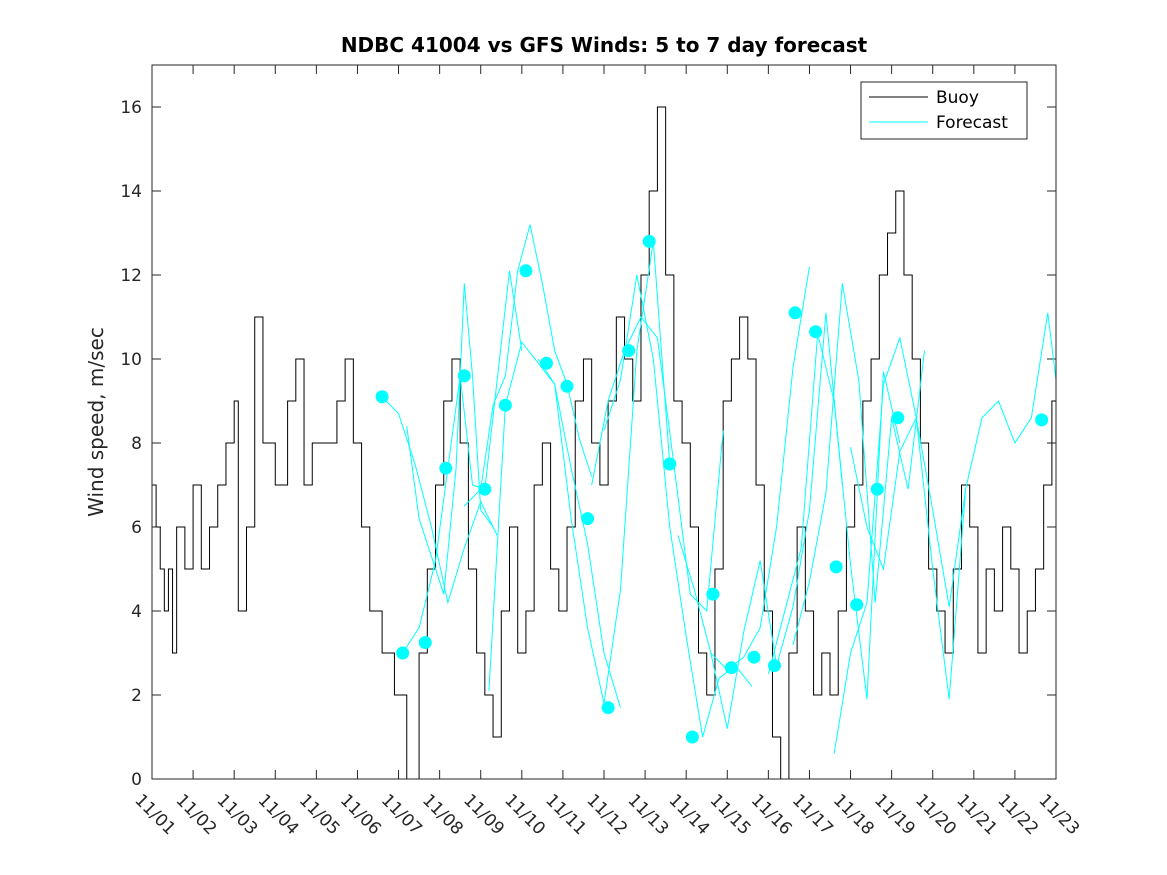  I want to click on y-tick-label: 12, so click(131, 276).